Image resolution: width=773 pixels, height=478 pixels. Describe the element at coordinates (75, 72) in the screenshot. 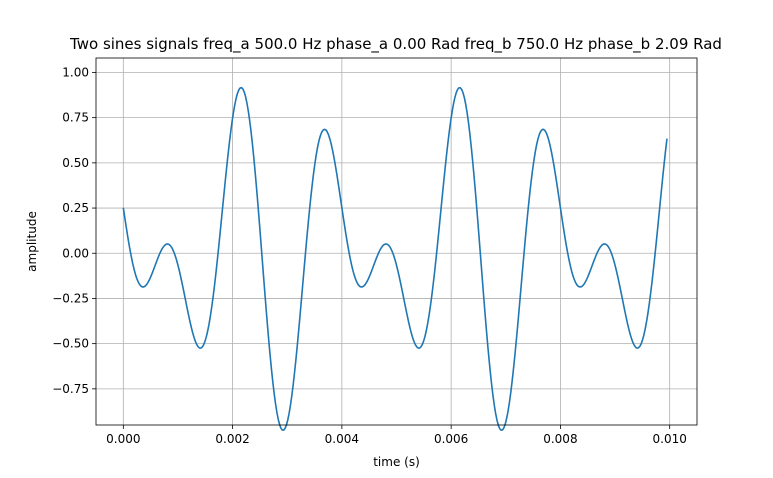

I see `y-tick-label: 1.00` at that location.